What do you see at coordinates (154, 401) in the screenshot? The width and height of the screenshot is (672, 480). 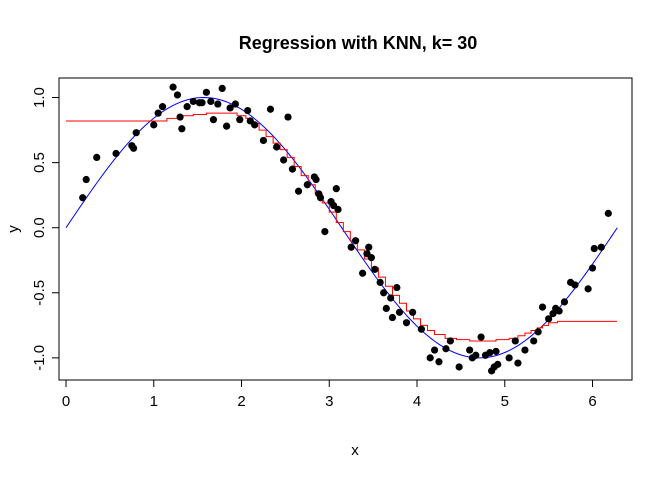 I see `x-tick-label: 1` at bounding box center [154, 401].